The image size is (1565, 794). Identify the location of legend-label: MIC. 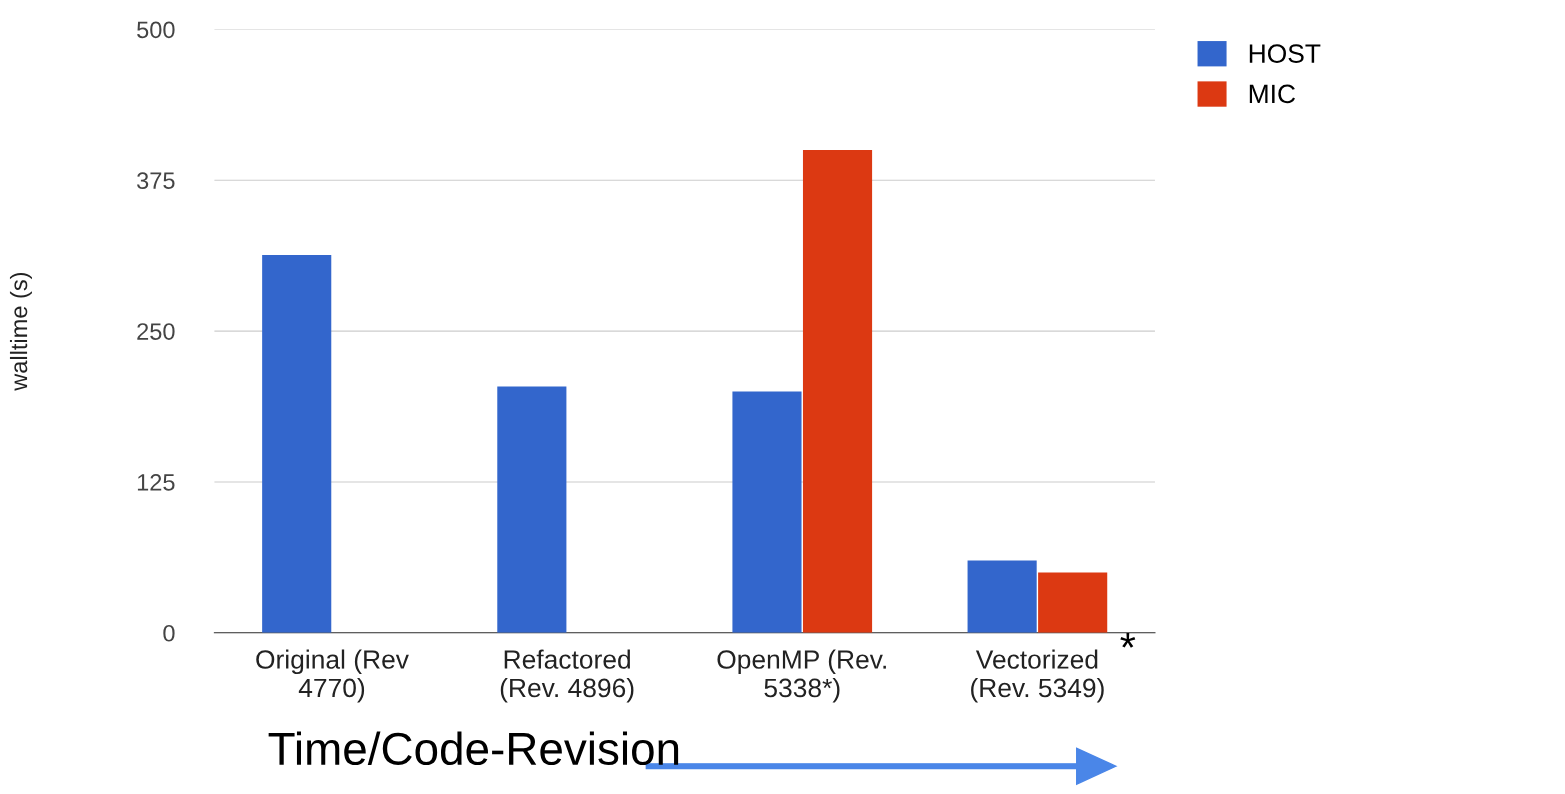
(1272, 94).